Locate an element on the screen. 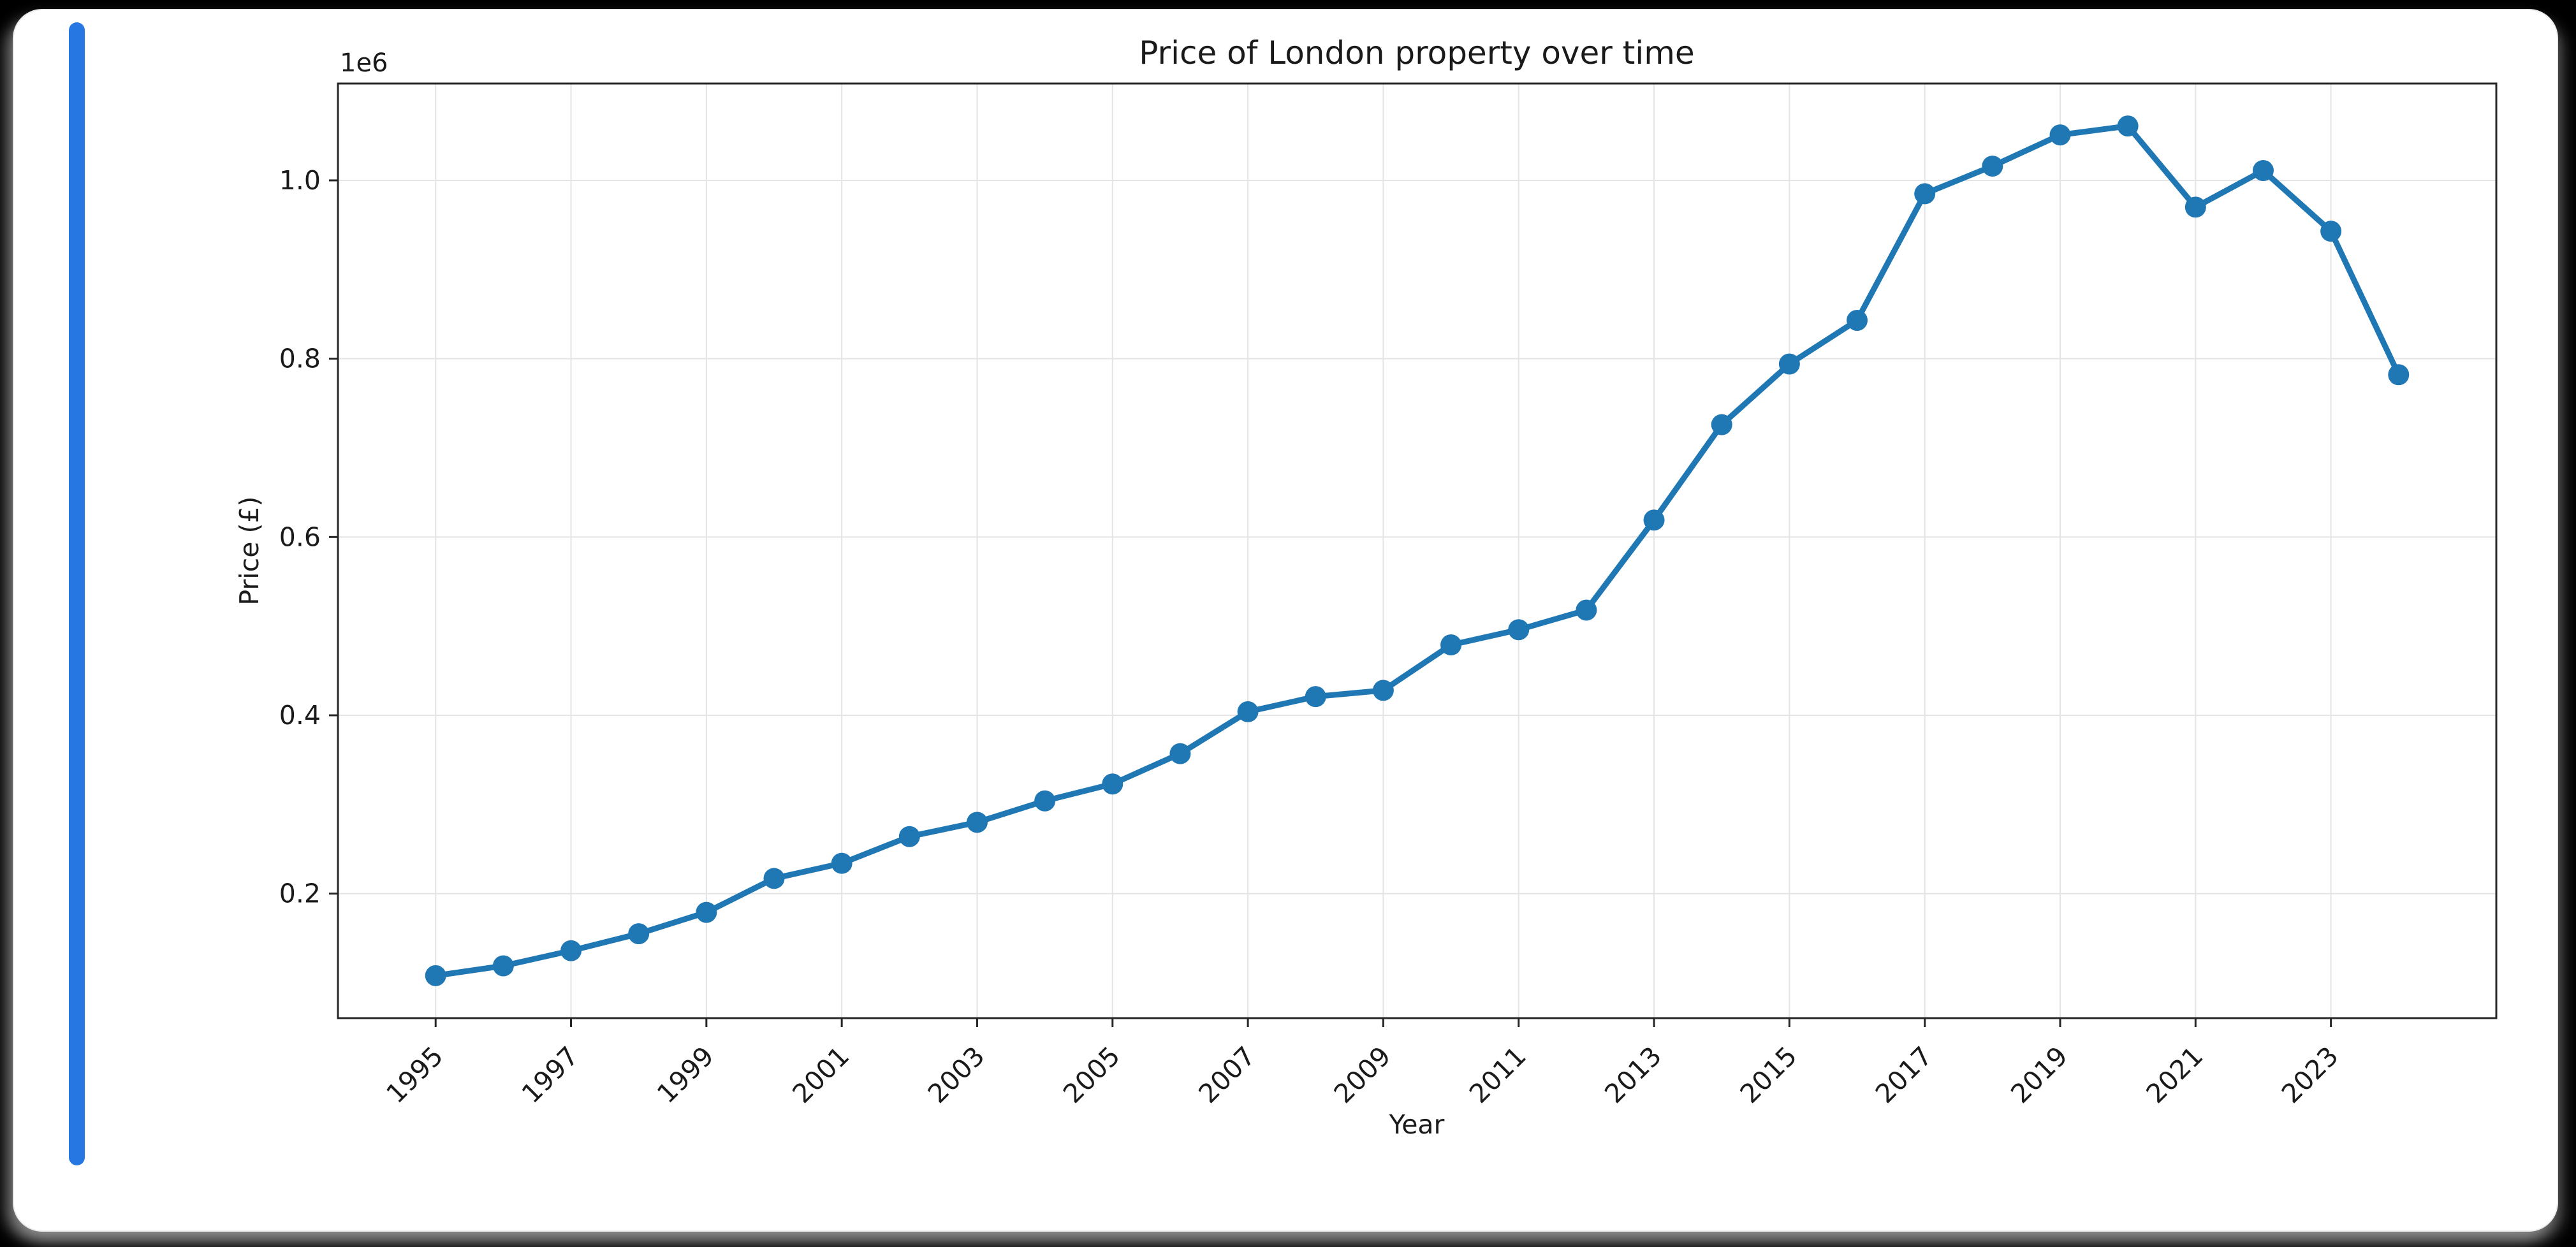  chart-title: Price of London property over time is located at coordinates (1417, 52).